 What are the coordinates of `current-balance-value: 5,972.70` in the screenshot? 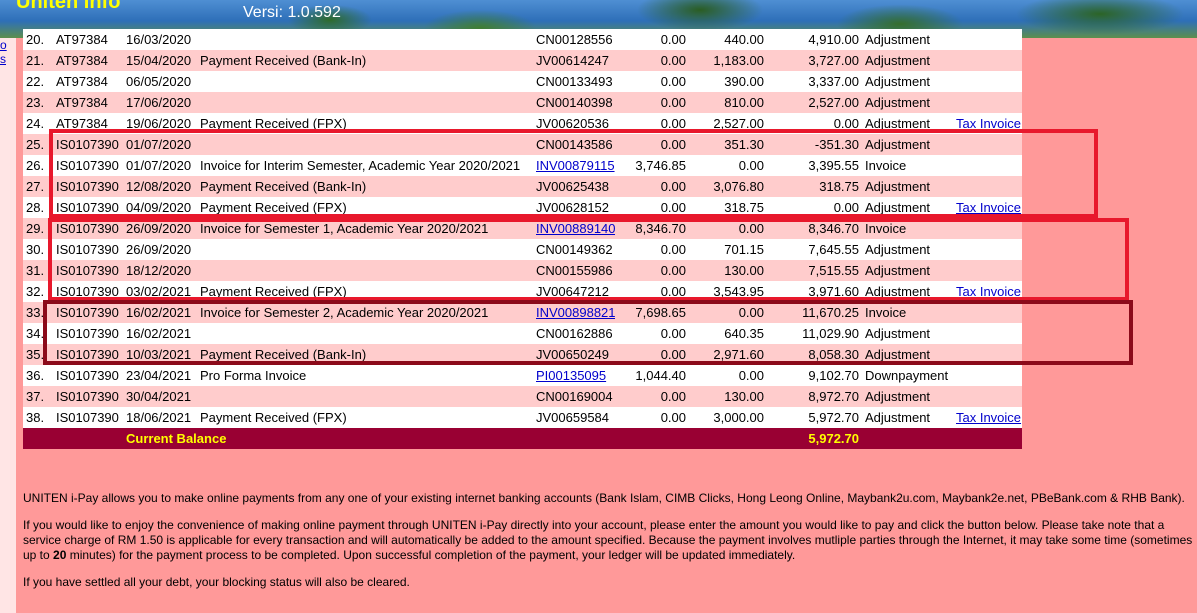 It's located at (814, 438).